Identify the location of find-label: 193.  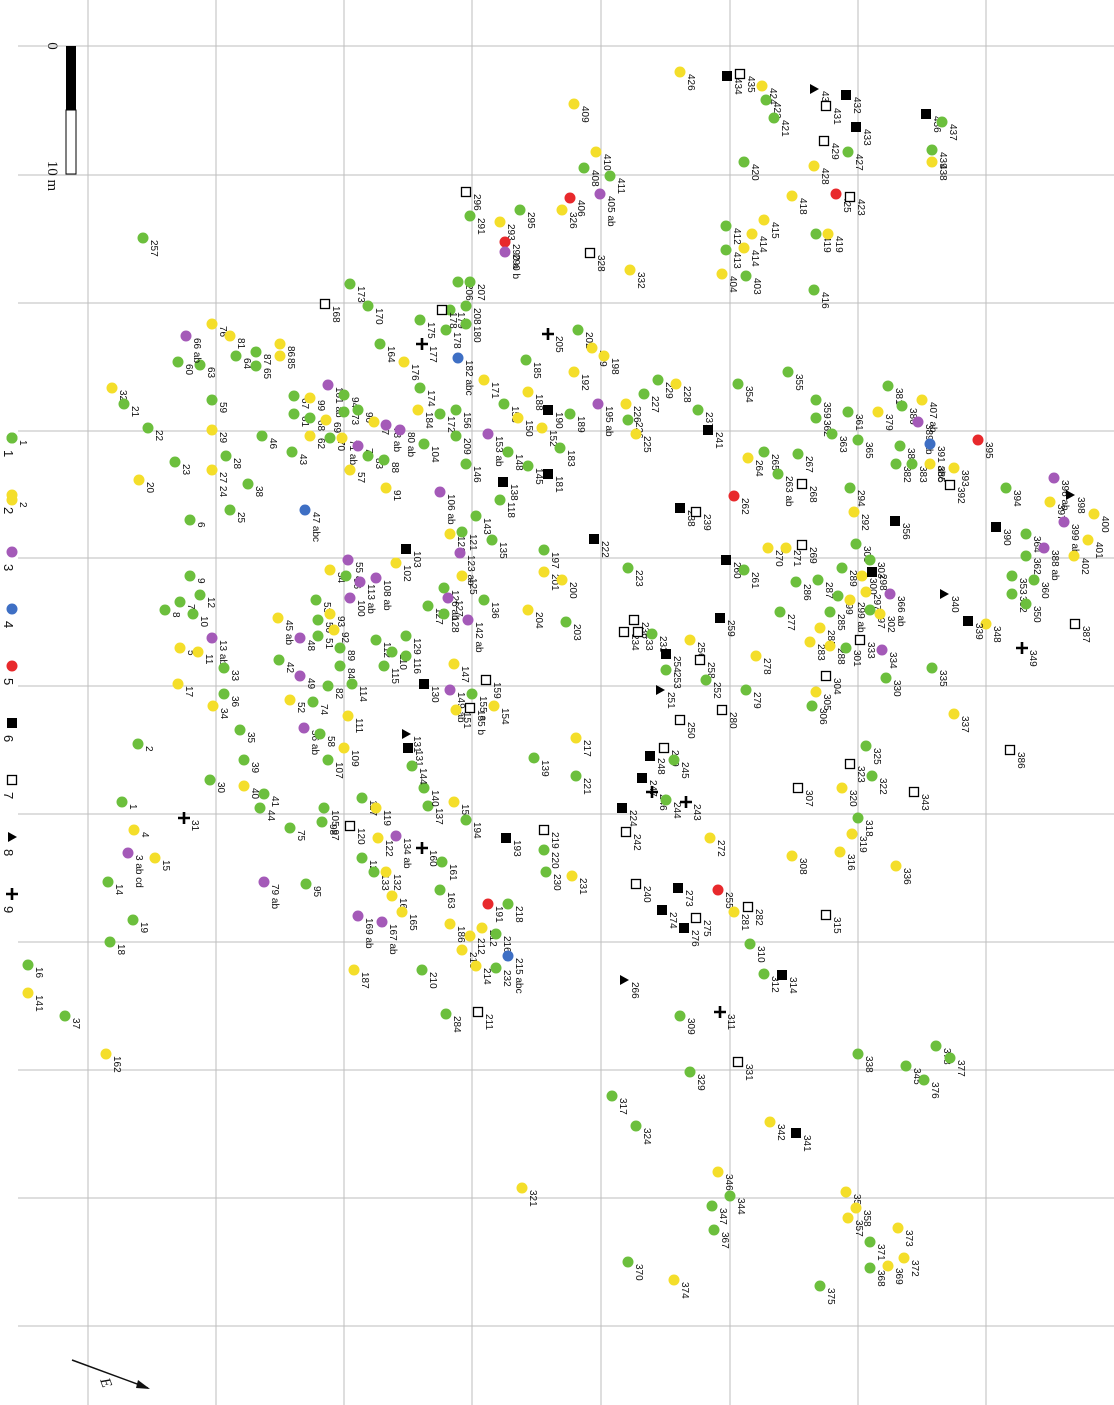
(516, 848).